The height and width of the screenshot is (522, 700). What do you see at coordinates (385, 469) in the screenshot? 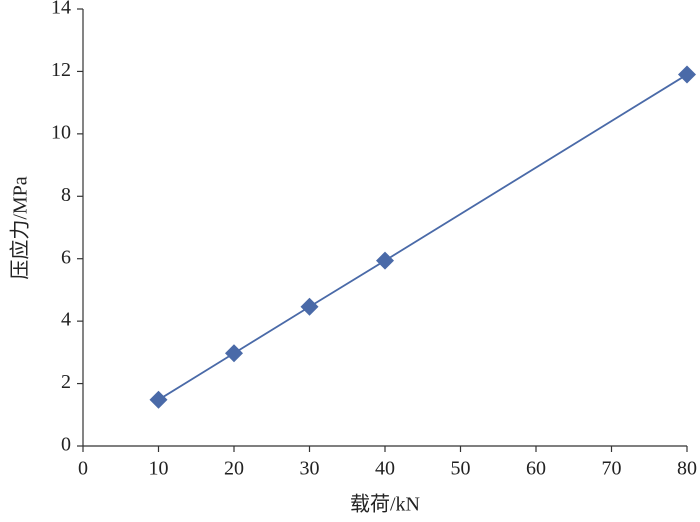
I see `x-tick-label: 40` at bounding box center [385, 469].